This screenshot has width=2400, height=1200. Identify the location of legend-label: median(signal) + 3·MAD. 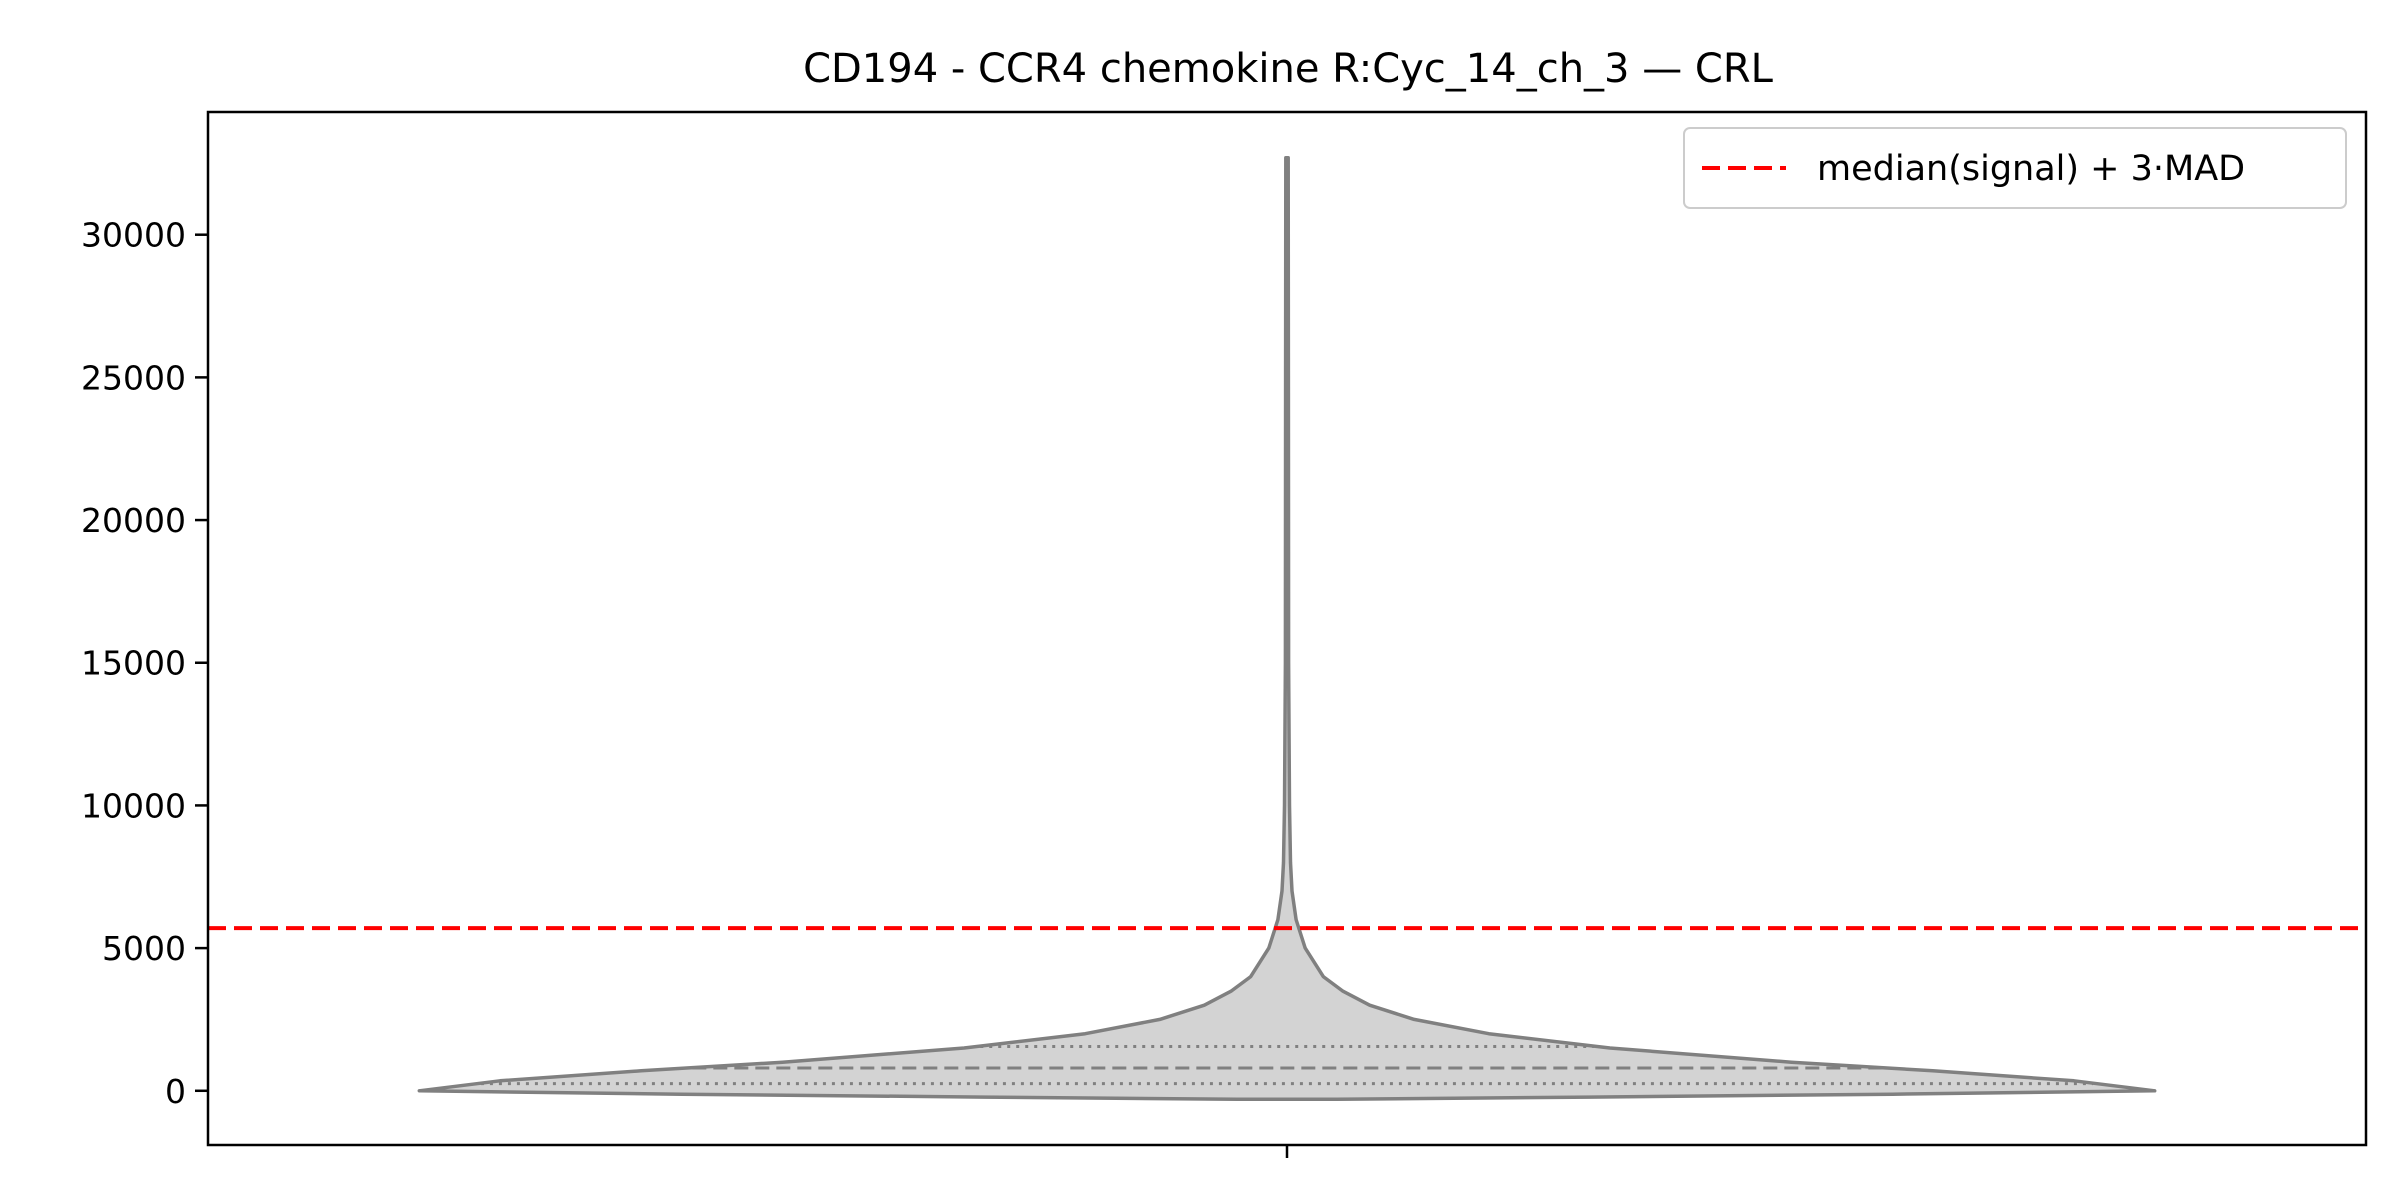
(2031, 169).